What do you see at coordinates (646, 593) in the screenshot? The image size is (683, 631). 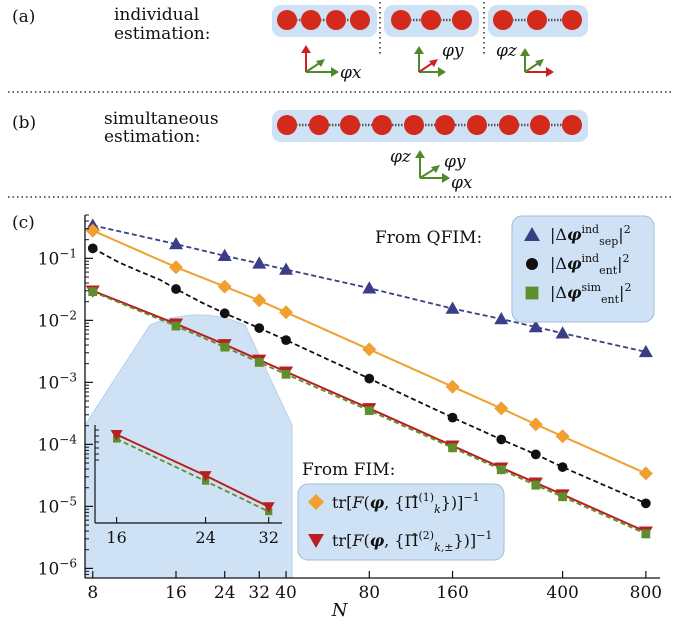 I see `x-tick-label: 800` at bounding box center [646, 593].